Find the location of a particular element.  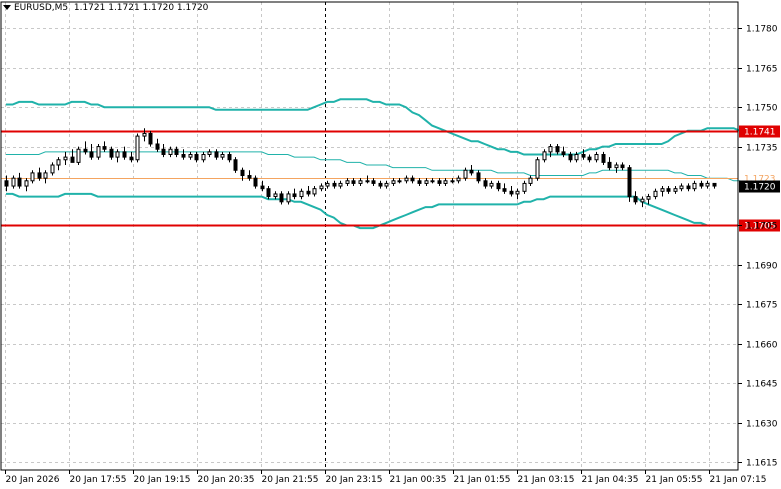

bid-price-label: 1.1720 is located at coordinates (760, 188).